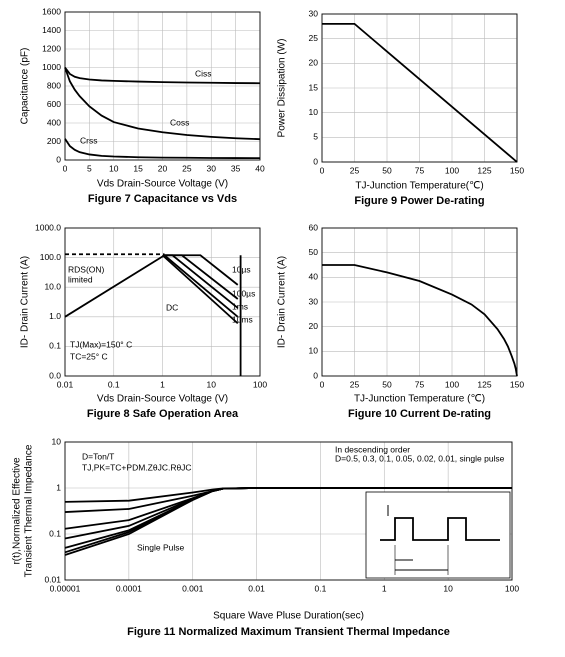  I want to click on y-tick-label: 1200, so click(51, 48).